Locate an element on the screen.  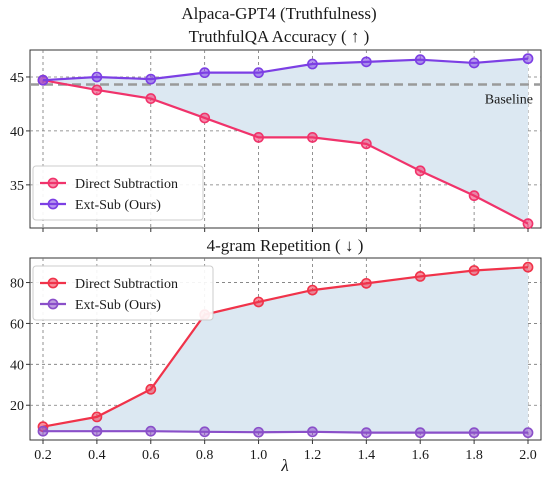
top-panel-title: TruthfulQA Accuracy ( ↑ ) is located at coordinates (279, 36).